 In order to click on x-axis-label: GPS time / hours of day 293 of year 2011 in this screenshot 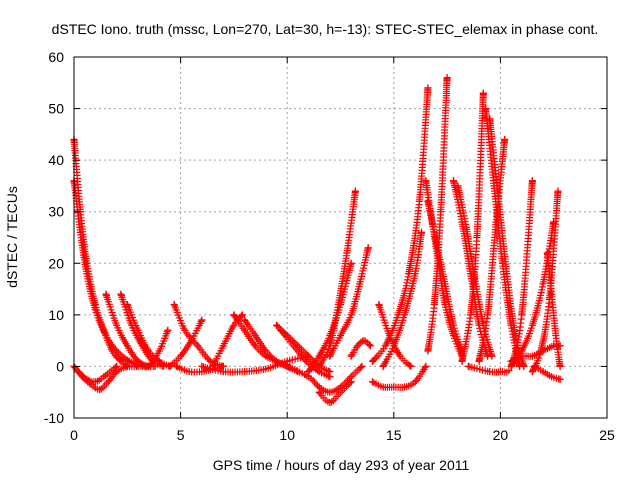, I will do `click(341, 465)`.